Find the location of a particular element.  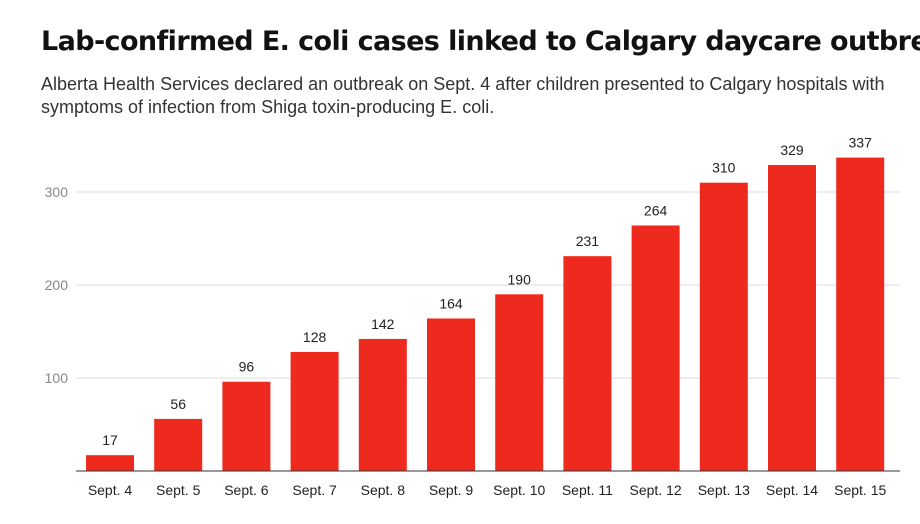

data-label: 96 is located at coordinates (247, 367).